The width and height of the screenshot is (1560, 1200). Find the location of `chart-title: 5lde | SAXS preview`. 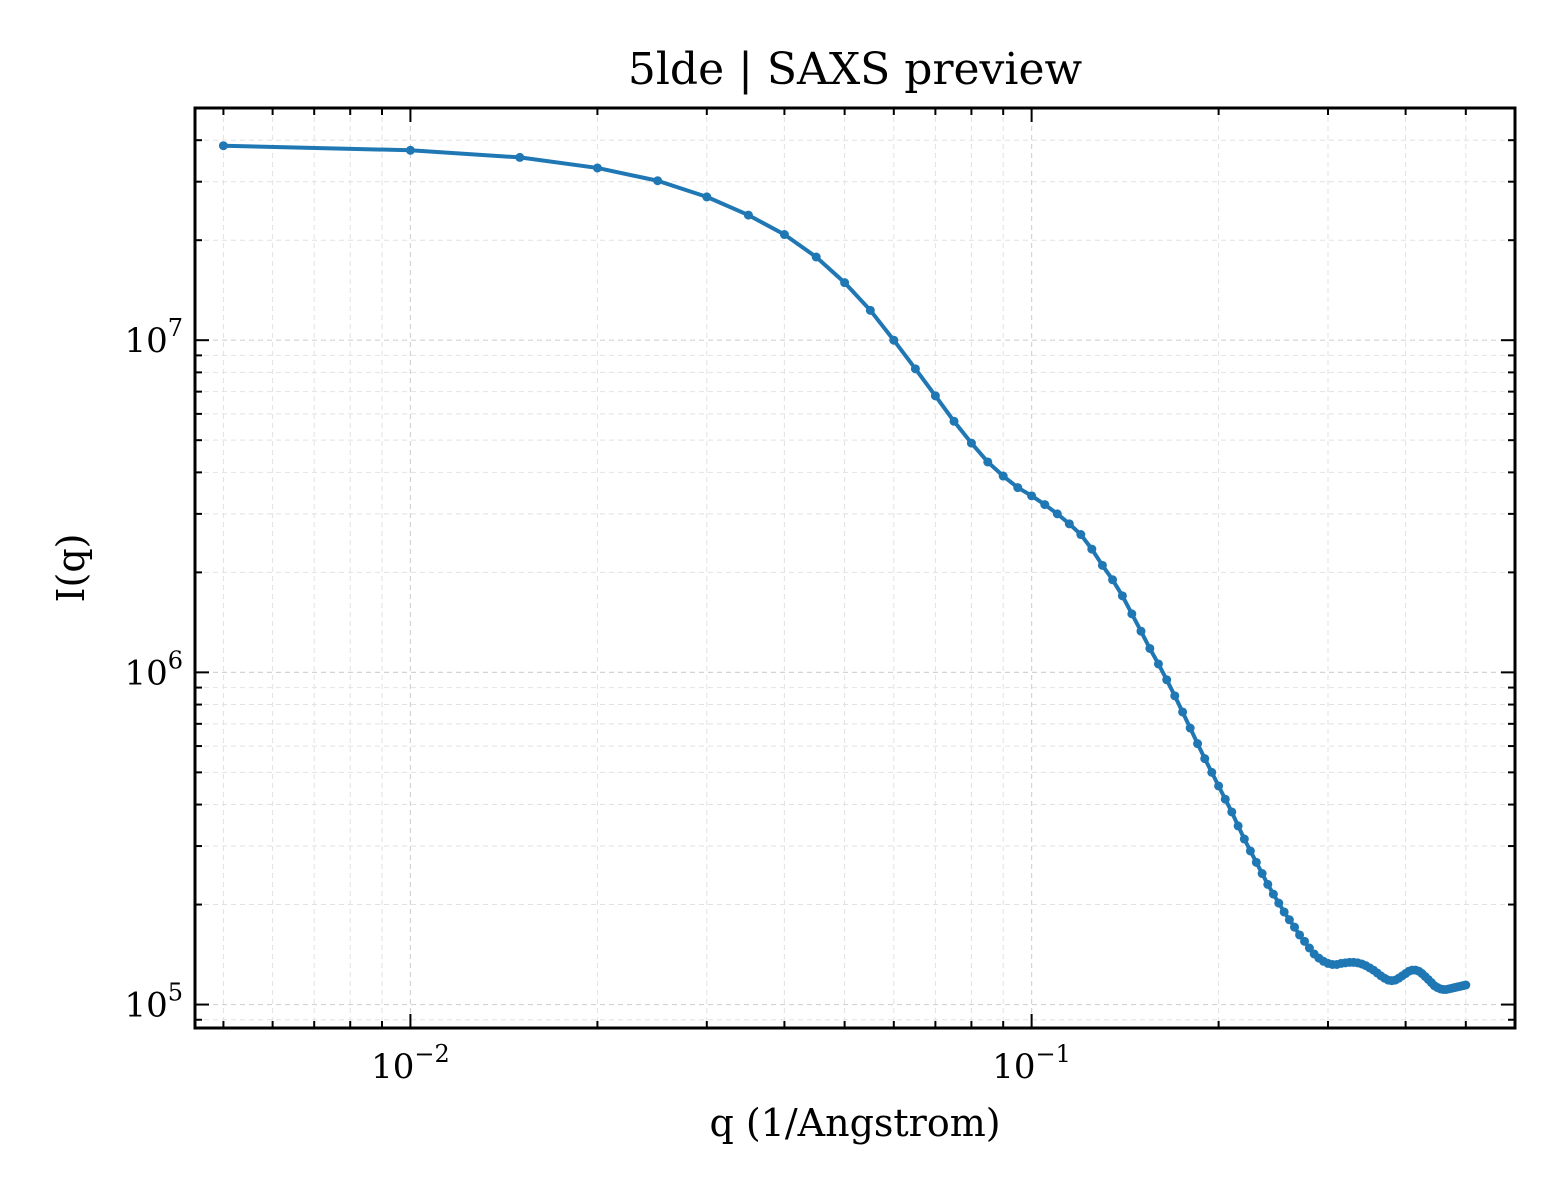

chart-title: 5lde | SAXS preview is located at coordinates (855, 69).